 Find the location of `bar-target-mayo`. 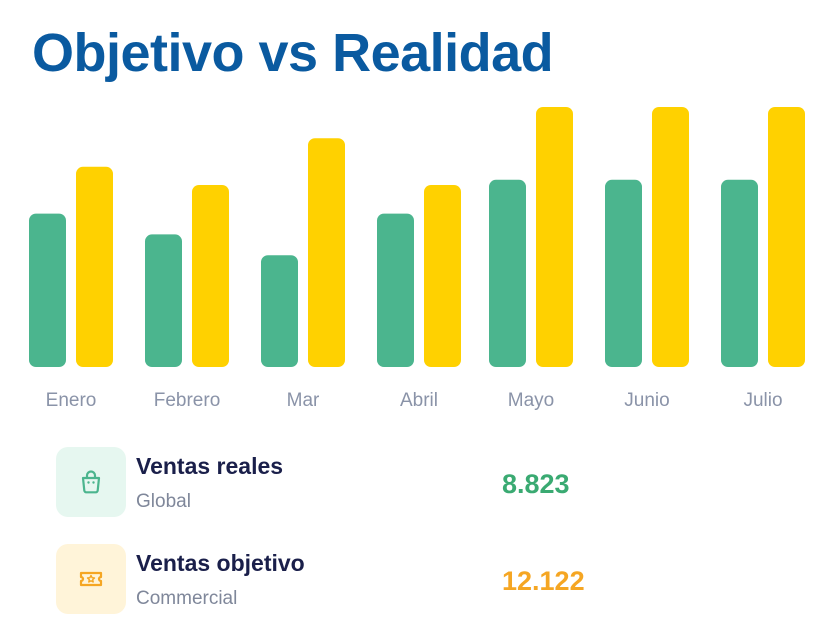

bar-target-mayo is located at coordinates (554, 237).